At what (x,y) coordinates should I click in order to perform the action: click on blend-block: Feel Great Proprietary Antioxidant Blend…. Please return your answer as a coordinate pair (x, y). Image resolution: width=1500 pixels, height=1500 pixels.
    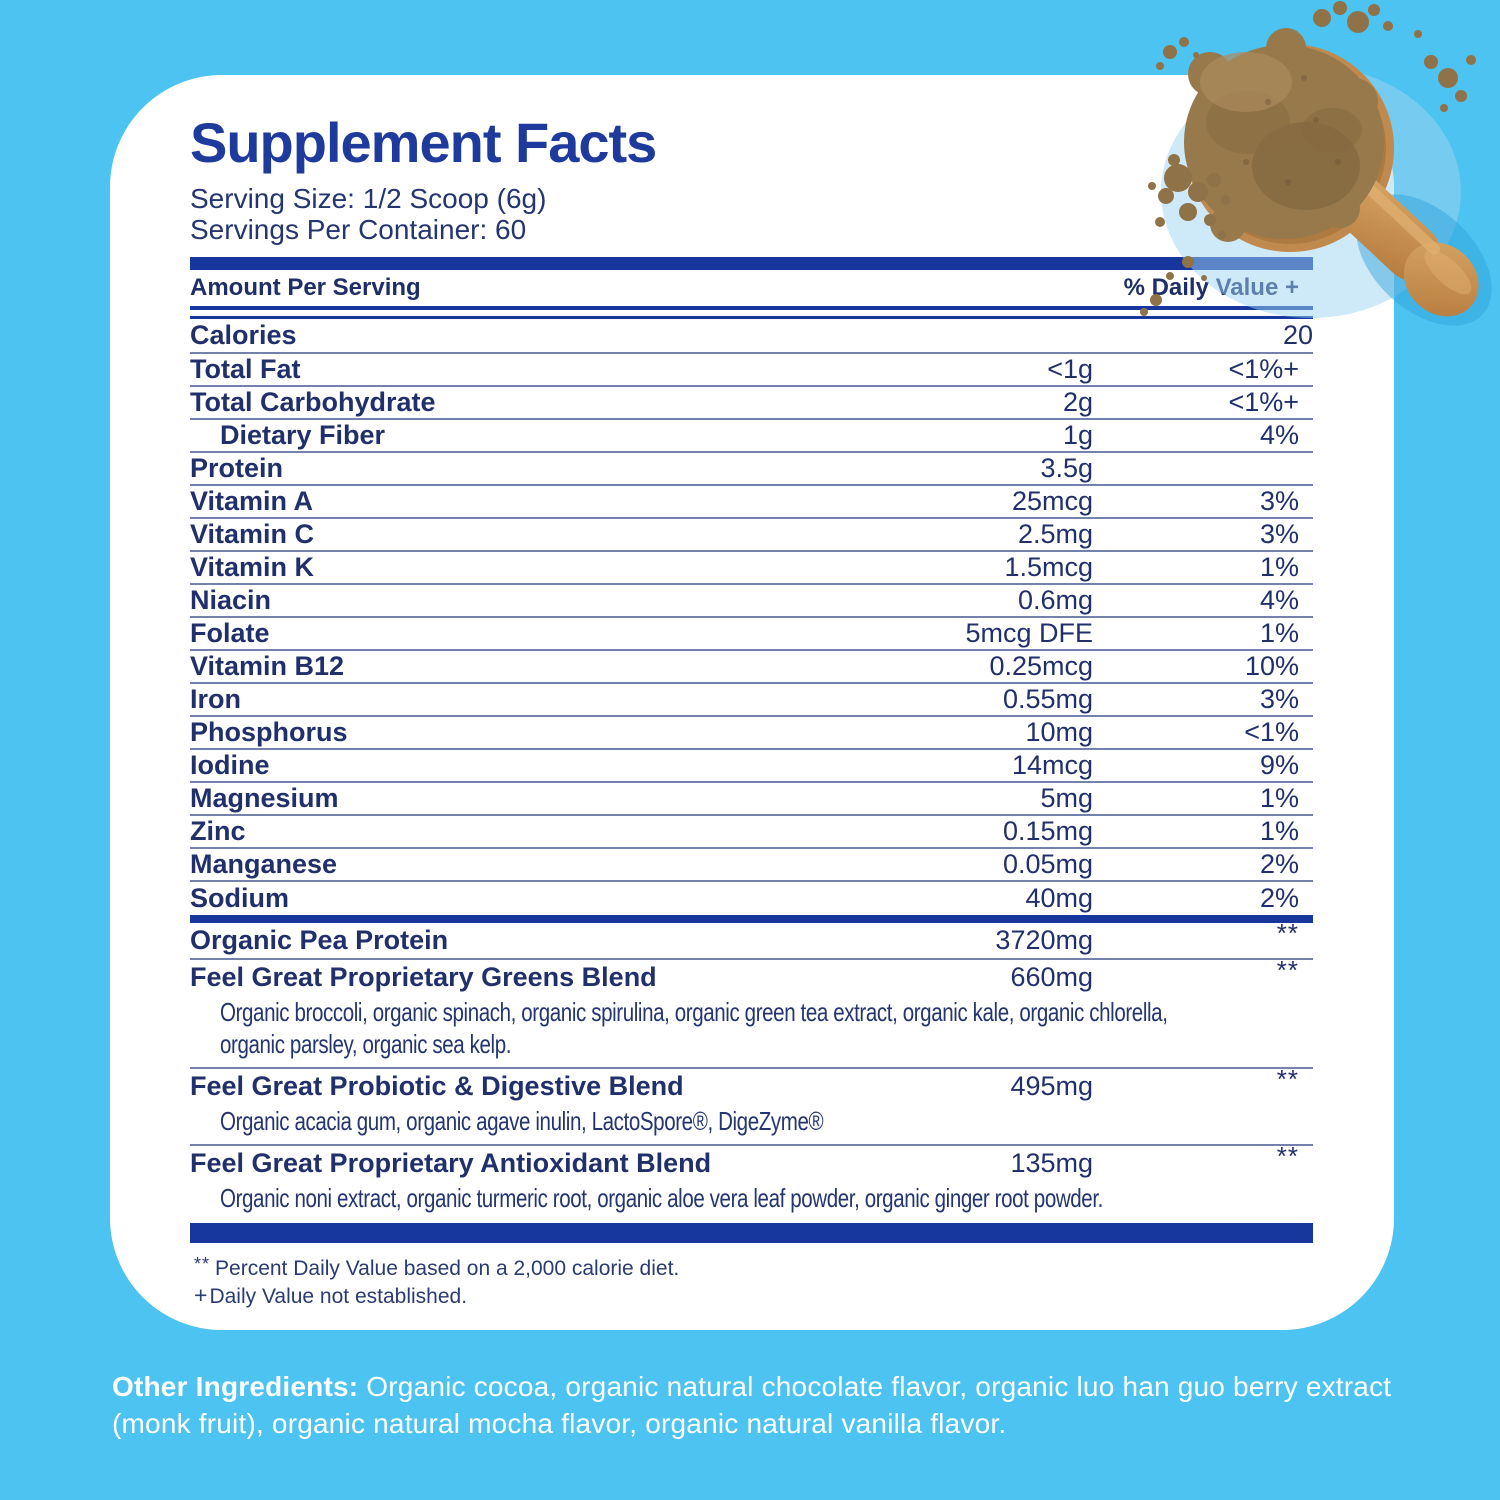
    Looking at the image, I should click on (751, 1181).